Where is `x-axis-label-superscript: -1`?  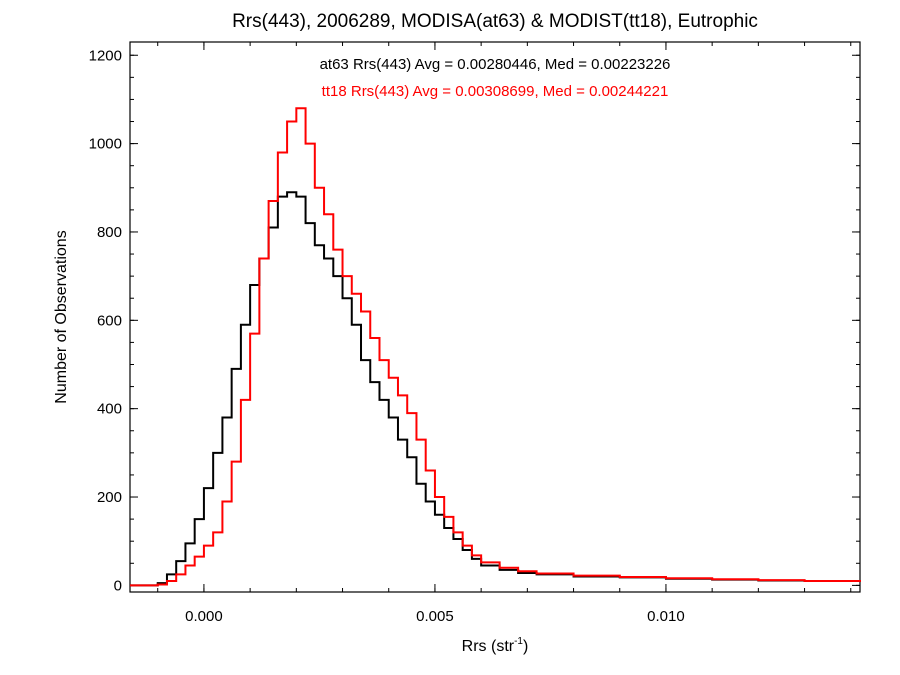
x-axis-label-superscript: -1 is located at coordinates (518, 641).